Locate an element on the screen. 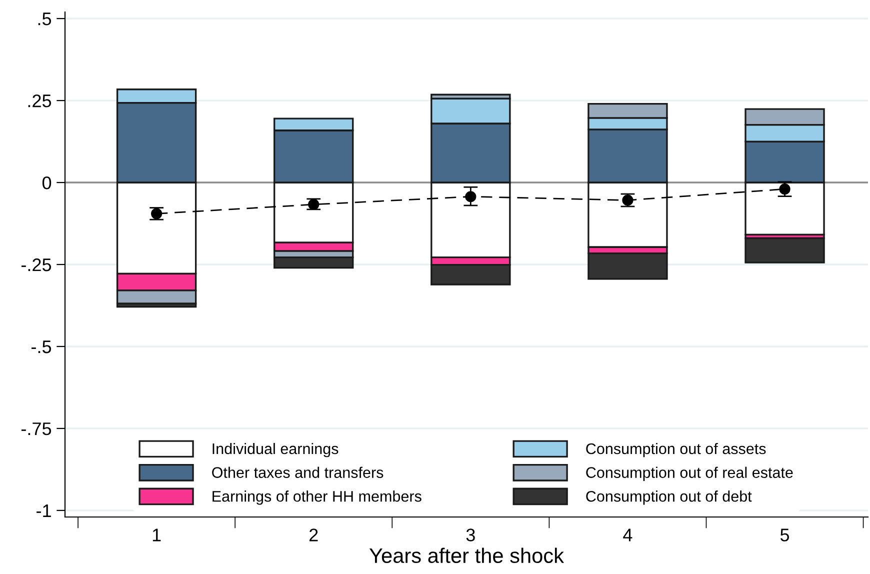 The image size is (870, 574). x-axis-title: Years after the shock is located at coordinates (466, 556).